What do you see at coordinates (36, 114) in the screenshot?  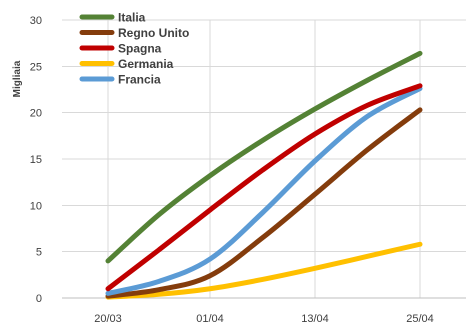 I see `y-tick-label-20: 20` at bounding box center [36, 114].